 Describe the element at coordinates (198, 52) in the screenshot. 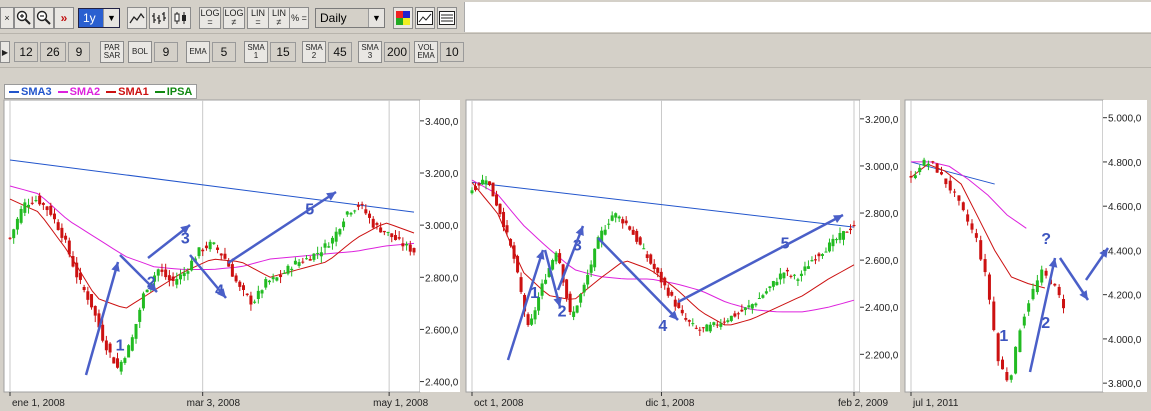

I see `ema-button: EMA` at that location.